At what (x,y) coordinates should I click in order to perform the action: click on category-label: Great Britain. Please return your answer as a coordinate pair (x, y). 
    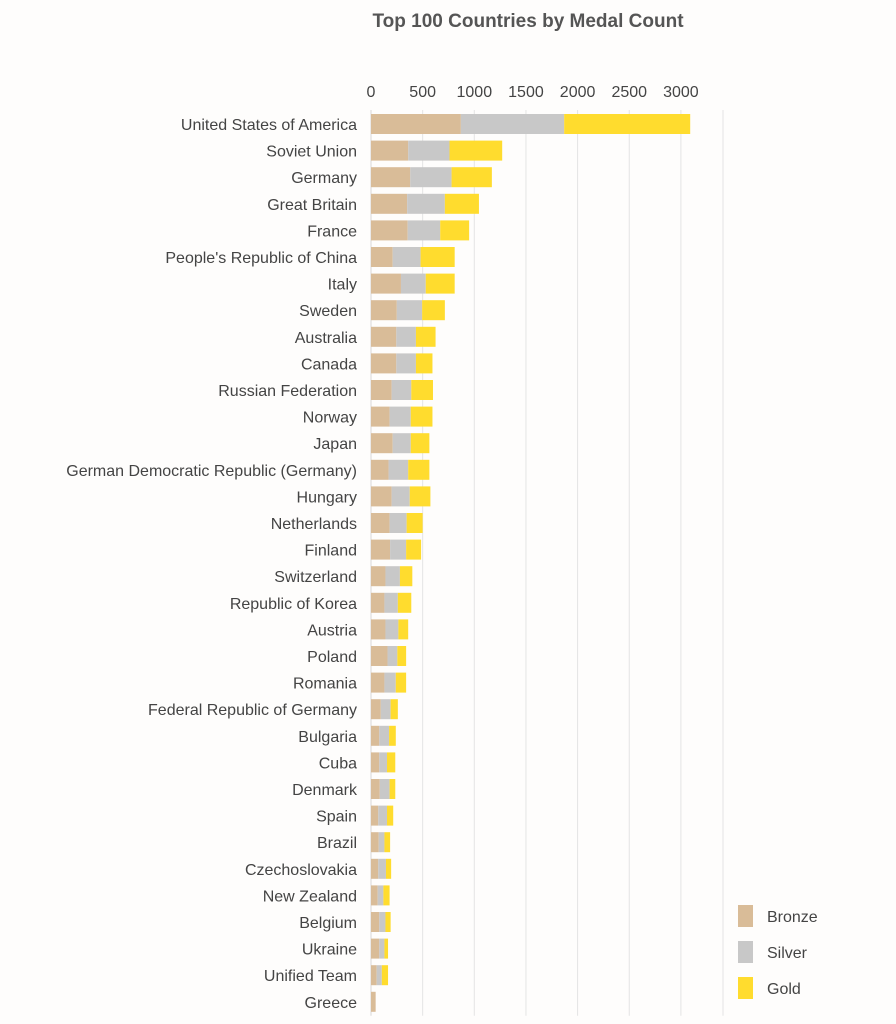
    Looking at the image, I should click on (312, 205).